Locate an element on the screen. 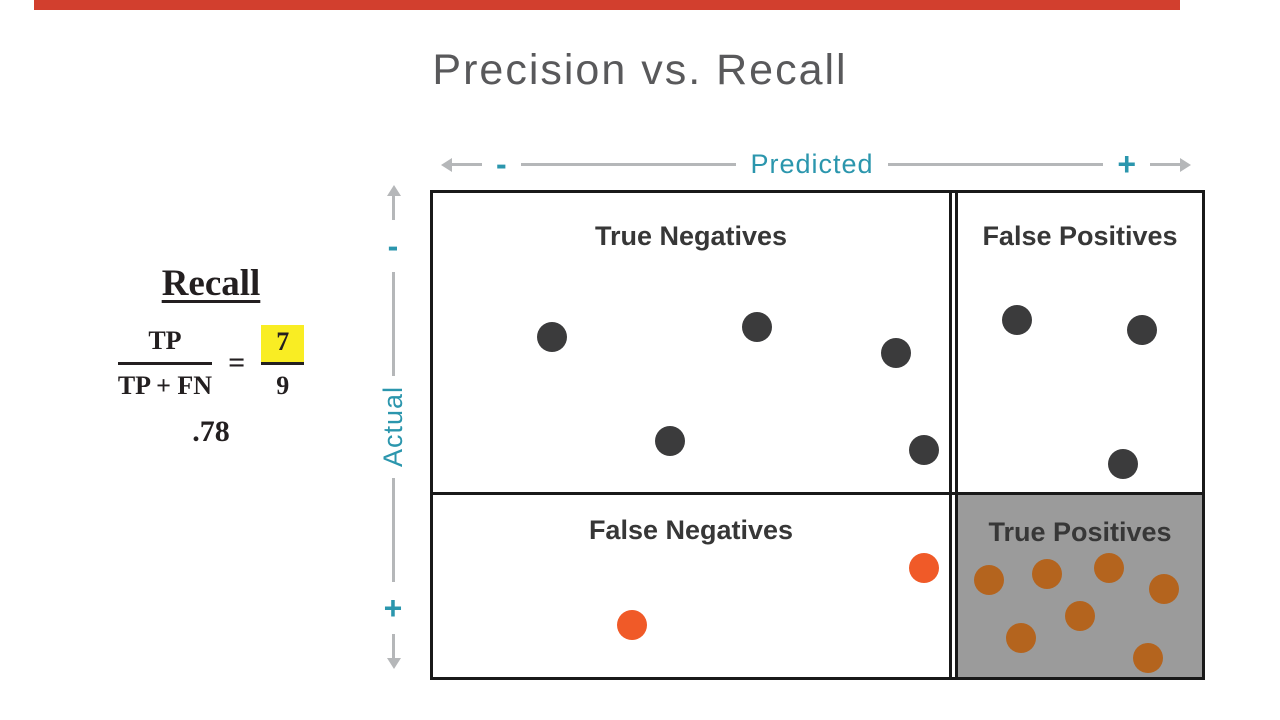 The width and height of the screenshot is (1280, 720). formula-numerator: TP is located at coordinates (165, 345).